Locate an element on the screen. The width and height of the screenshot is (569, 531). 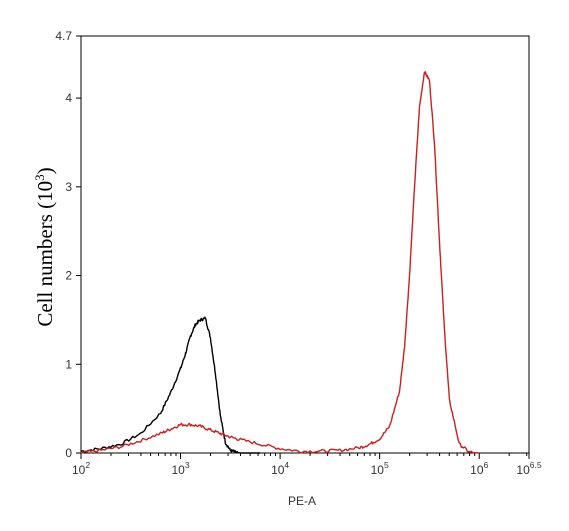
x-axis-label: PE-A is located at coordinates (302, 501).